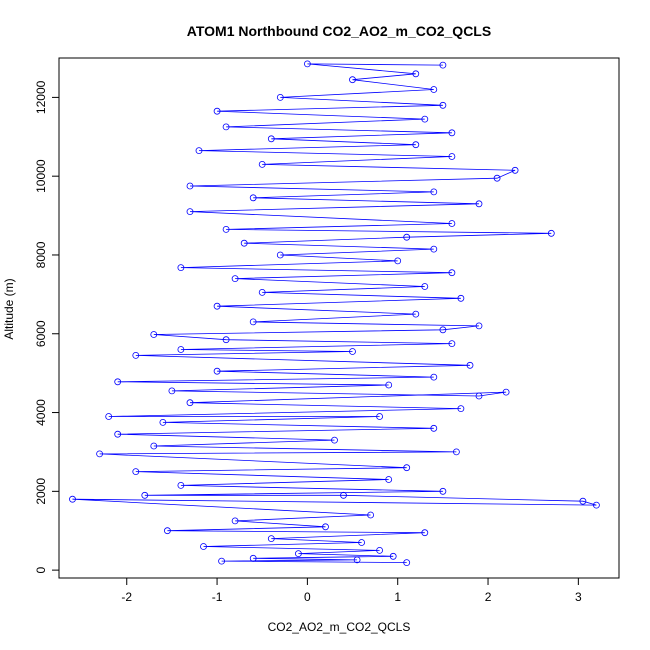 The width and height of the screenshot is (650, 650). What do you see at coordinates (41, 254) in the screenshot?
I see `y-tick-label: 8000` at bounding box center [41, 254].